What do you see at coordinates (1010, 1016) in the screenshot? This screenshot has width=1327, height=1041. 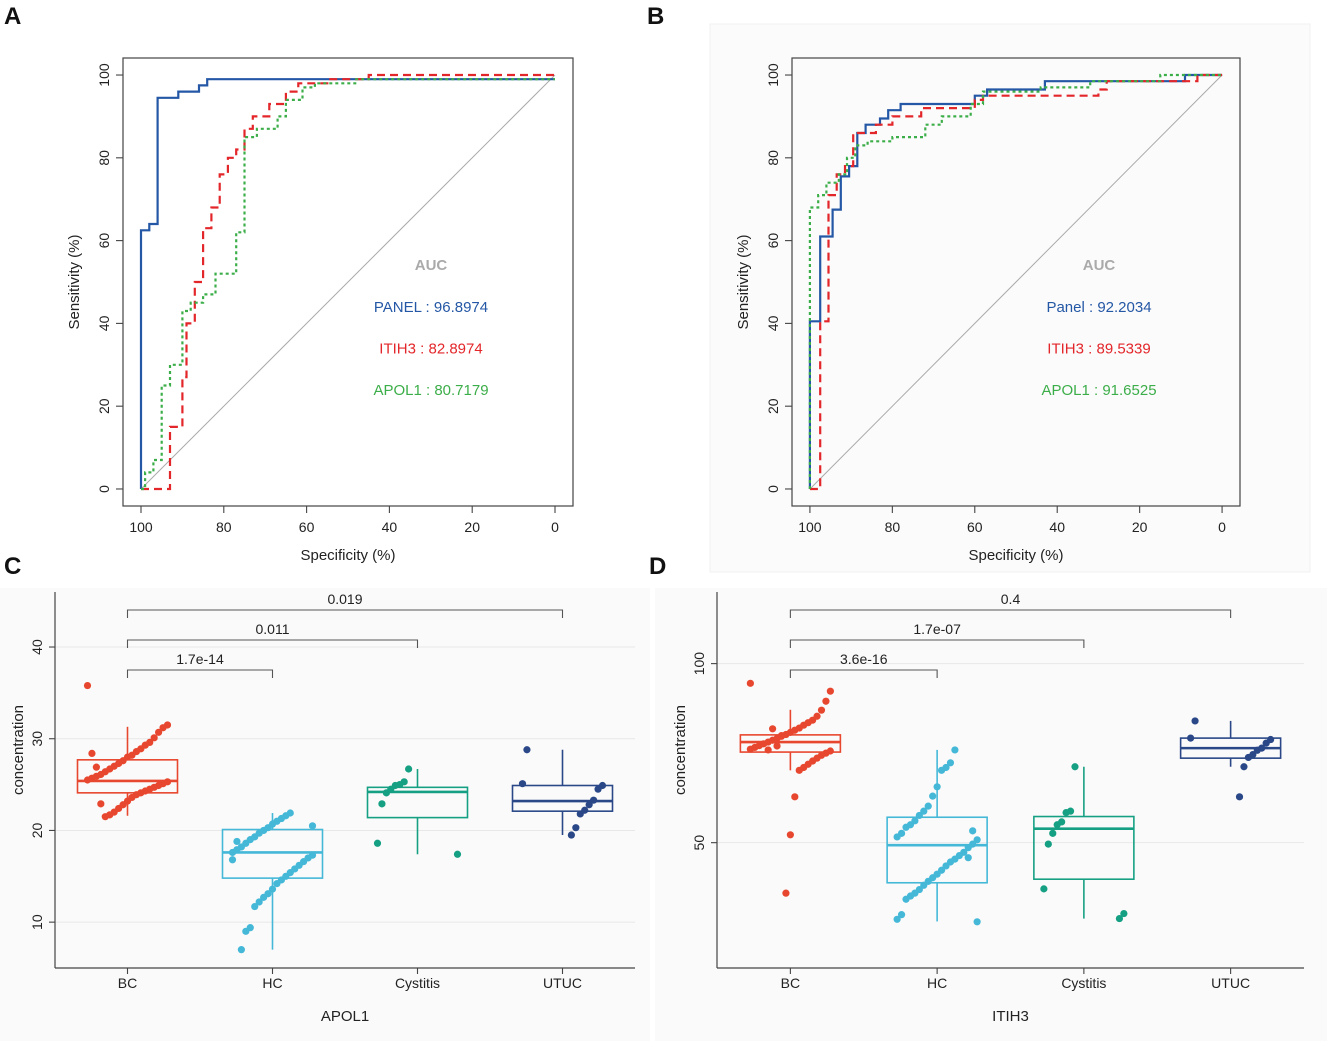 I see `x-axis-label: ITIH3` at bounding box center [1010, 1016].